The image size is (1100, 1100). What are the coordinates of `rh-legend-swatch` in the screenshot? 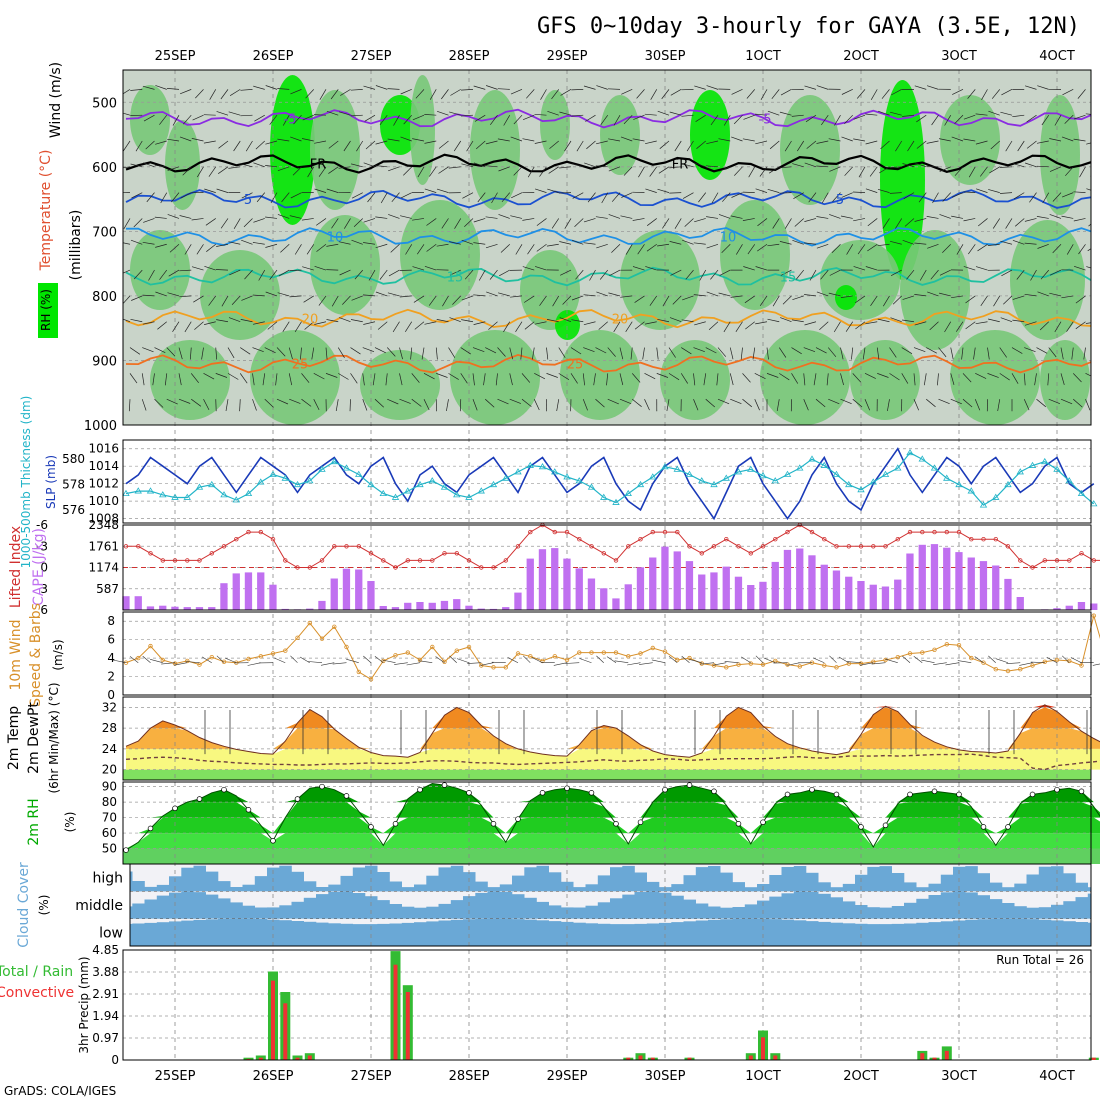 It's located at (48, 310).